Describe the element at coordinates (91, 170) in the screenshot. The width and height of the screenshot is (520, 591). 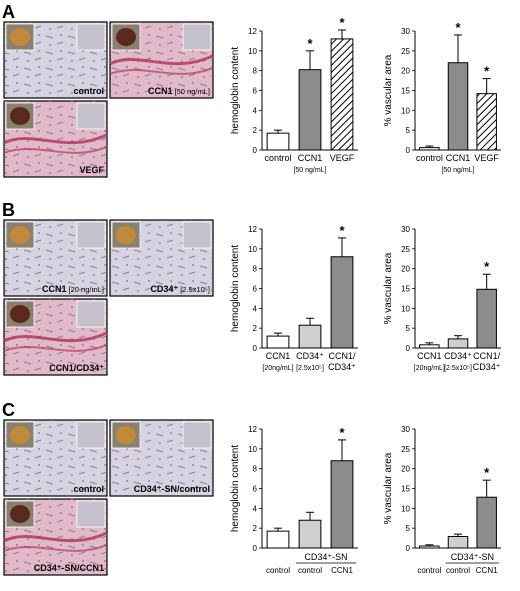
I see `micrograph-label: VEGF` at that location.